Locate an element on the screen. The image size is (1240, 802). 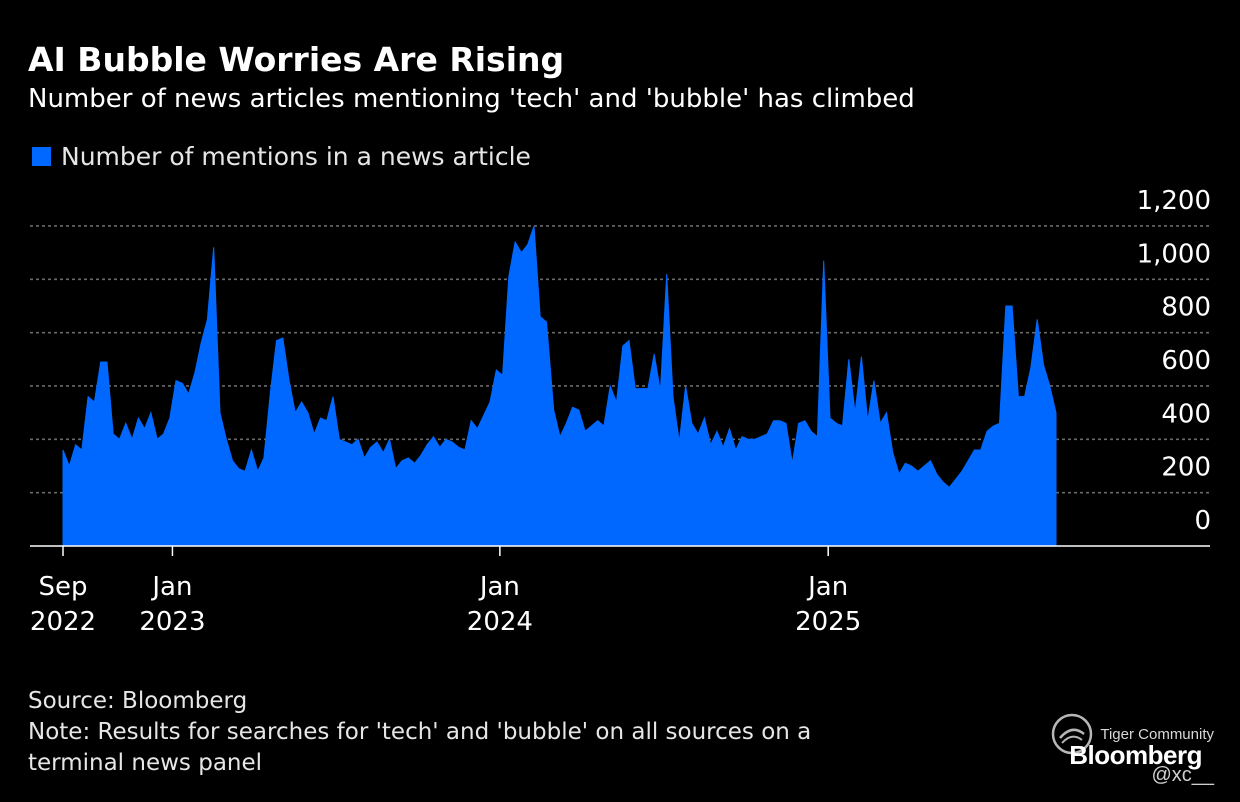
legend-label: Number of mentions in a news article is located at coordinates (296, 156).